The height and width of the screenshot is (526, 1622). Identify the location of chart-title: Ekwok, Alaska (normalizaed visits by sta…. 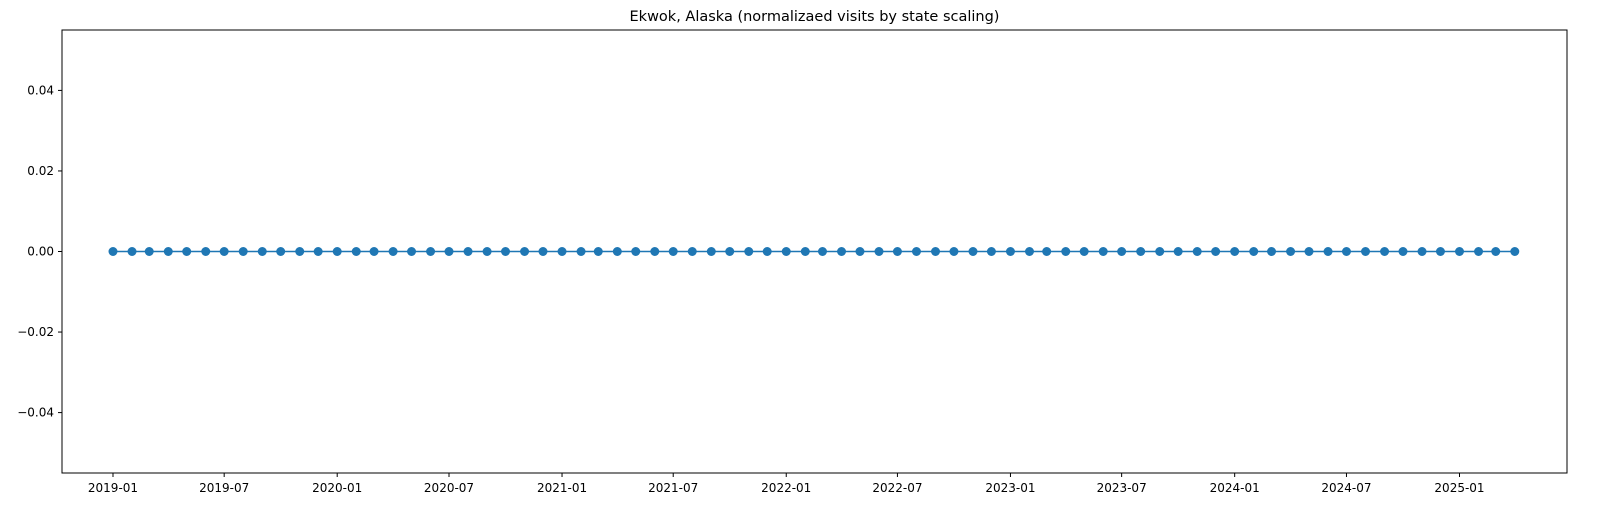
(815, 17).